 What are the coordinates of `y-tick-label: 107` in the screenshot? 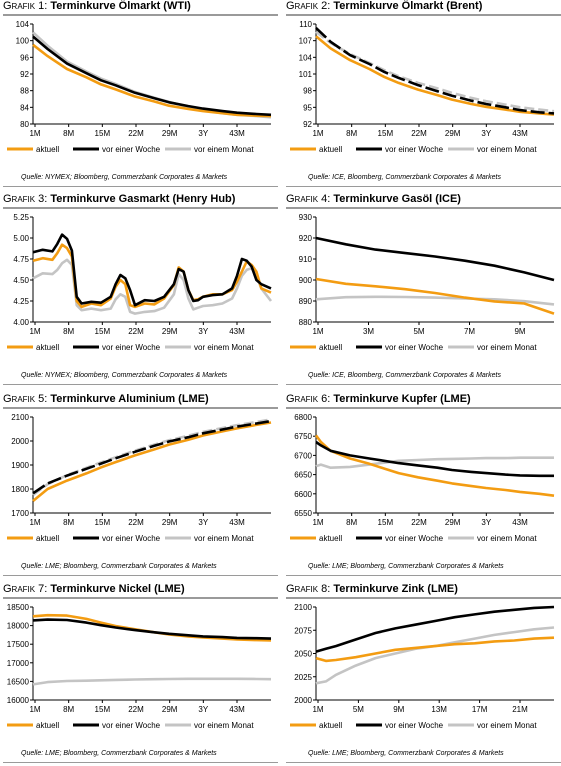 It's located at (306, 41).